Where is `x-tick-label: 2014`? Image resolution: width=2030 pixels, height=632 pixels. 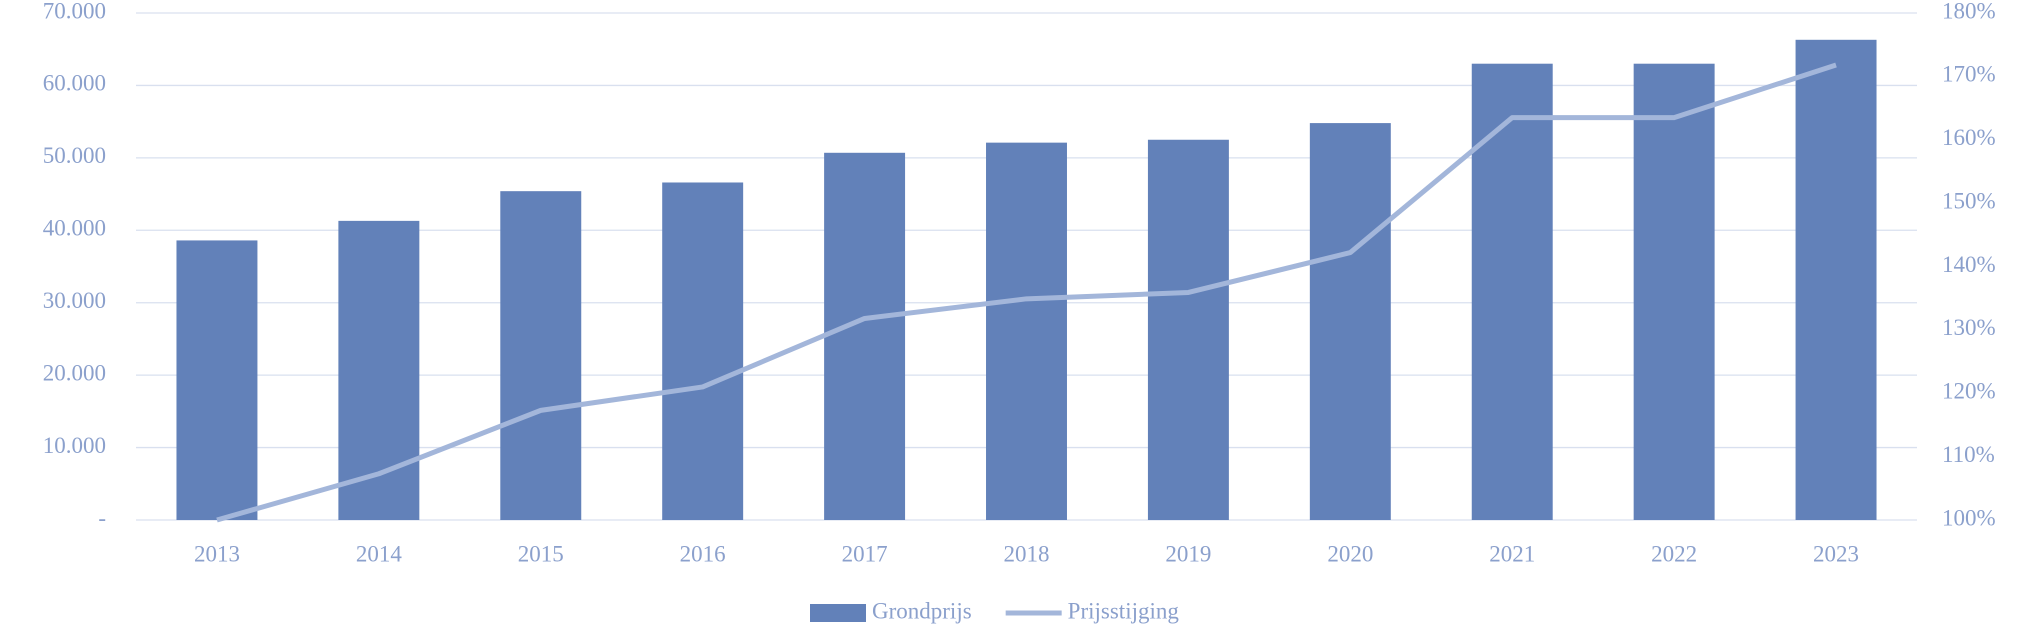 x-tick-label: 2014 is located at coordinates (379, 553).